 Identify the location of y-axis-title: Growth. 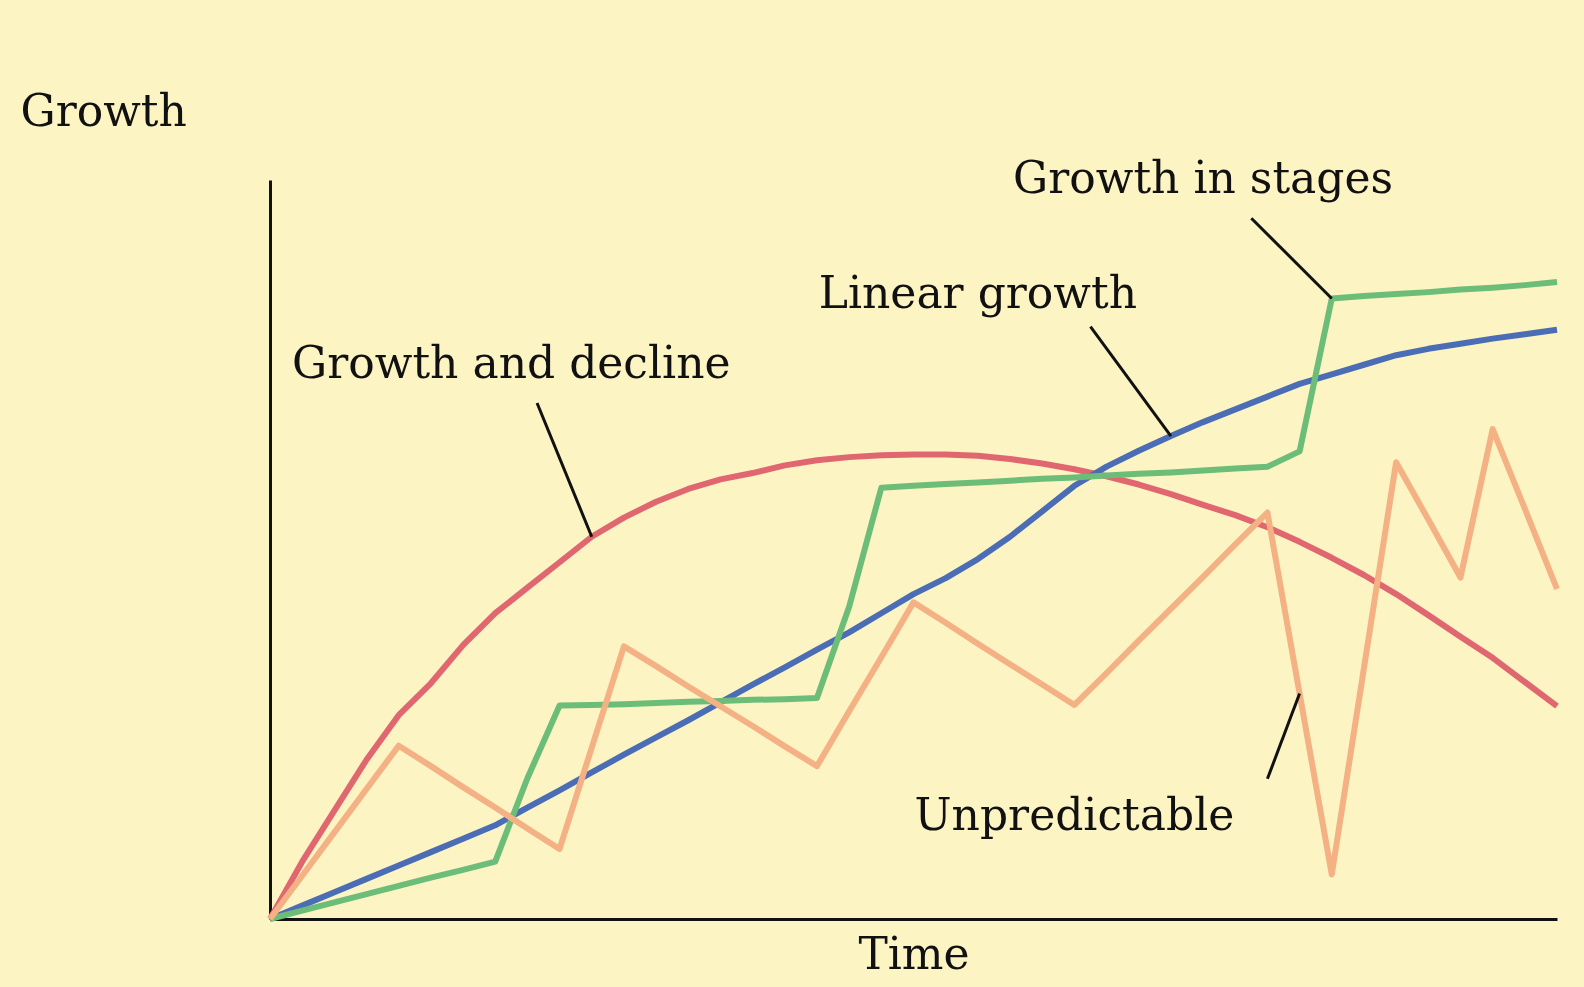
(103, 110).